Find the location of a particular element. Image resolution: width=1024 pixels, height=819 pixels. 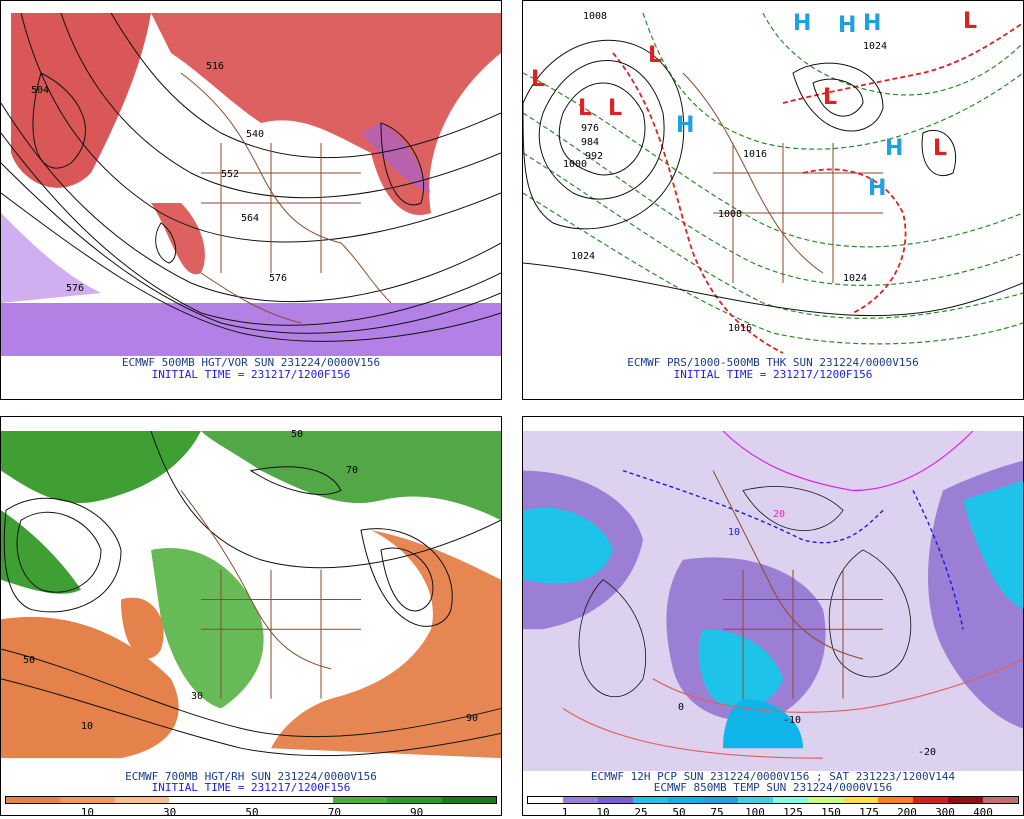

legend-tick-label: 100 is located at coordinates (755, 811).